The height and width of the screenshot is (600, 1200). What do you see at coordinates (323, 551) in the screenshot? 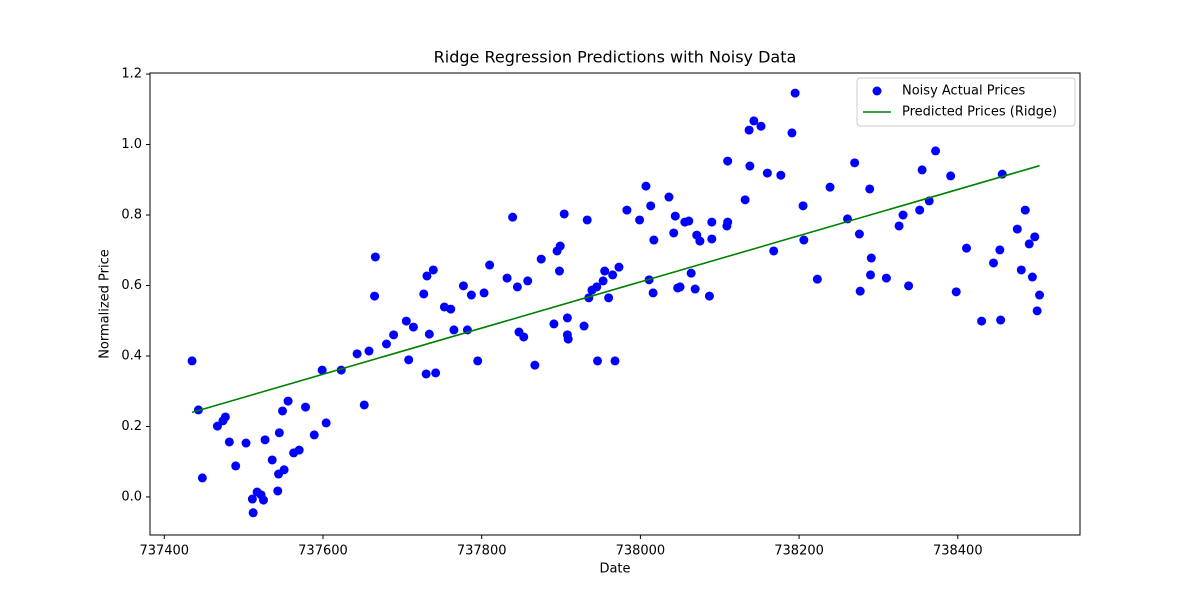
I see `x-tick-label: 737600` at bounding box center [323, 551].